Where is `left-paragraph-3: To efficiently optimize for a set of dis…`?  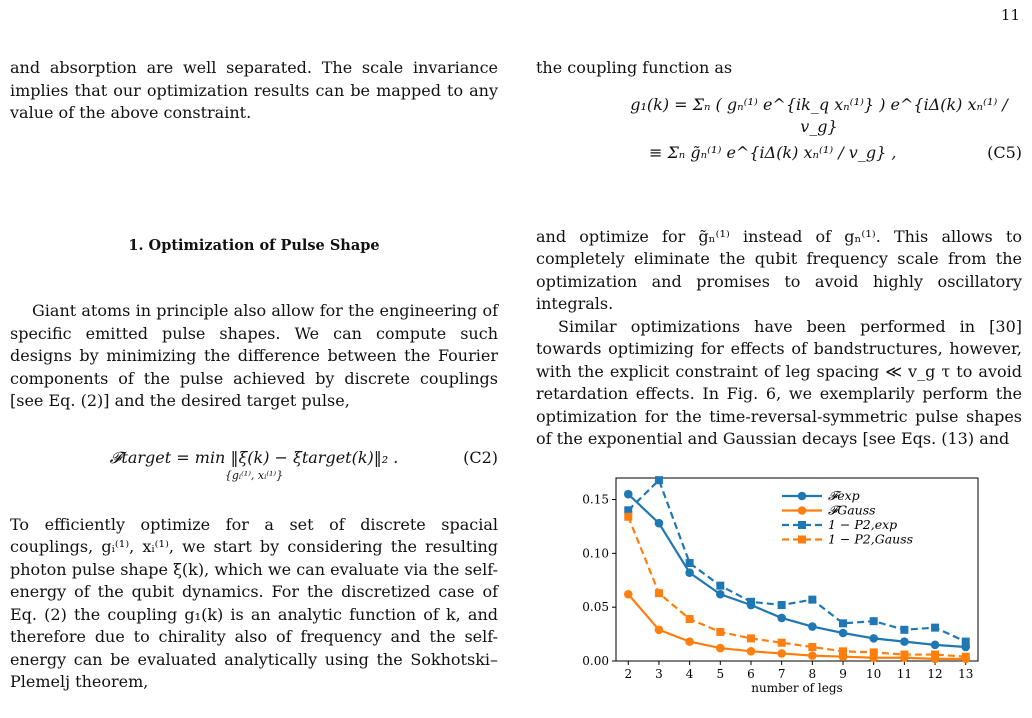
left-paragraph-3: To efficiently optimize for a set of dis… is located at coordinates (254, 603).